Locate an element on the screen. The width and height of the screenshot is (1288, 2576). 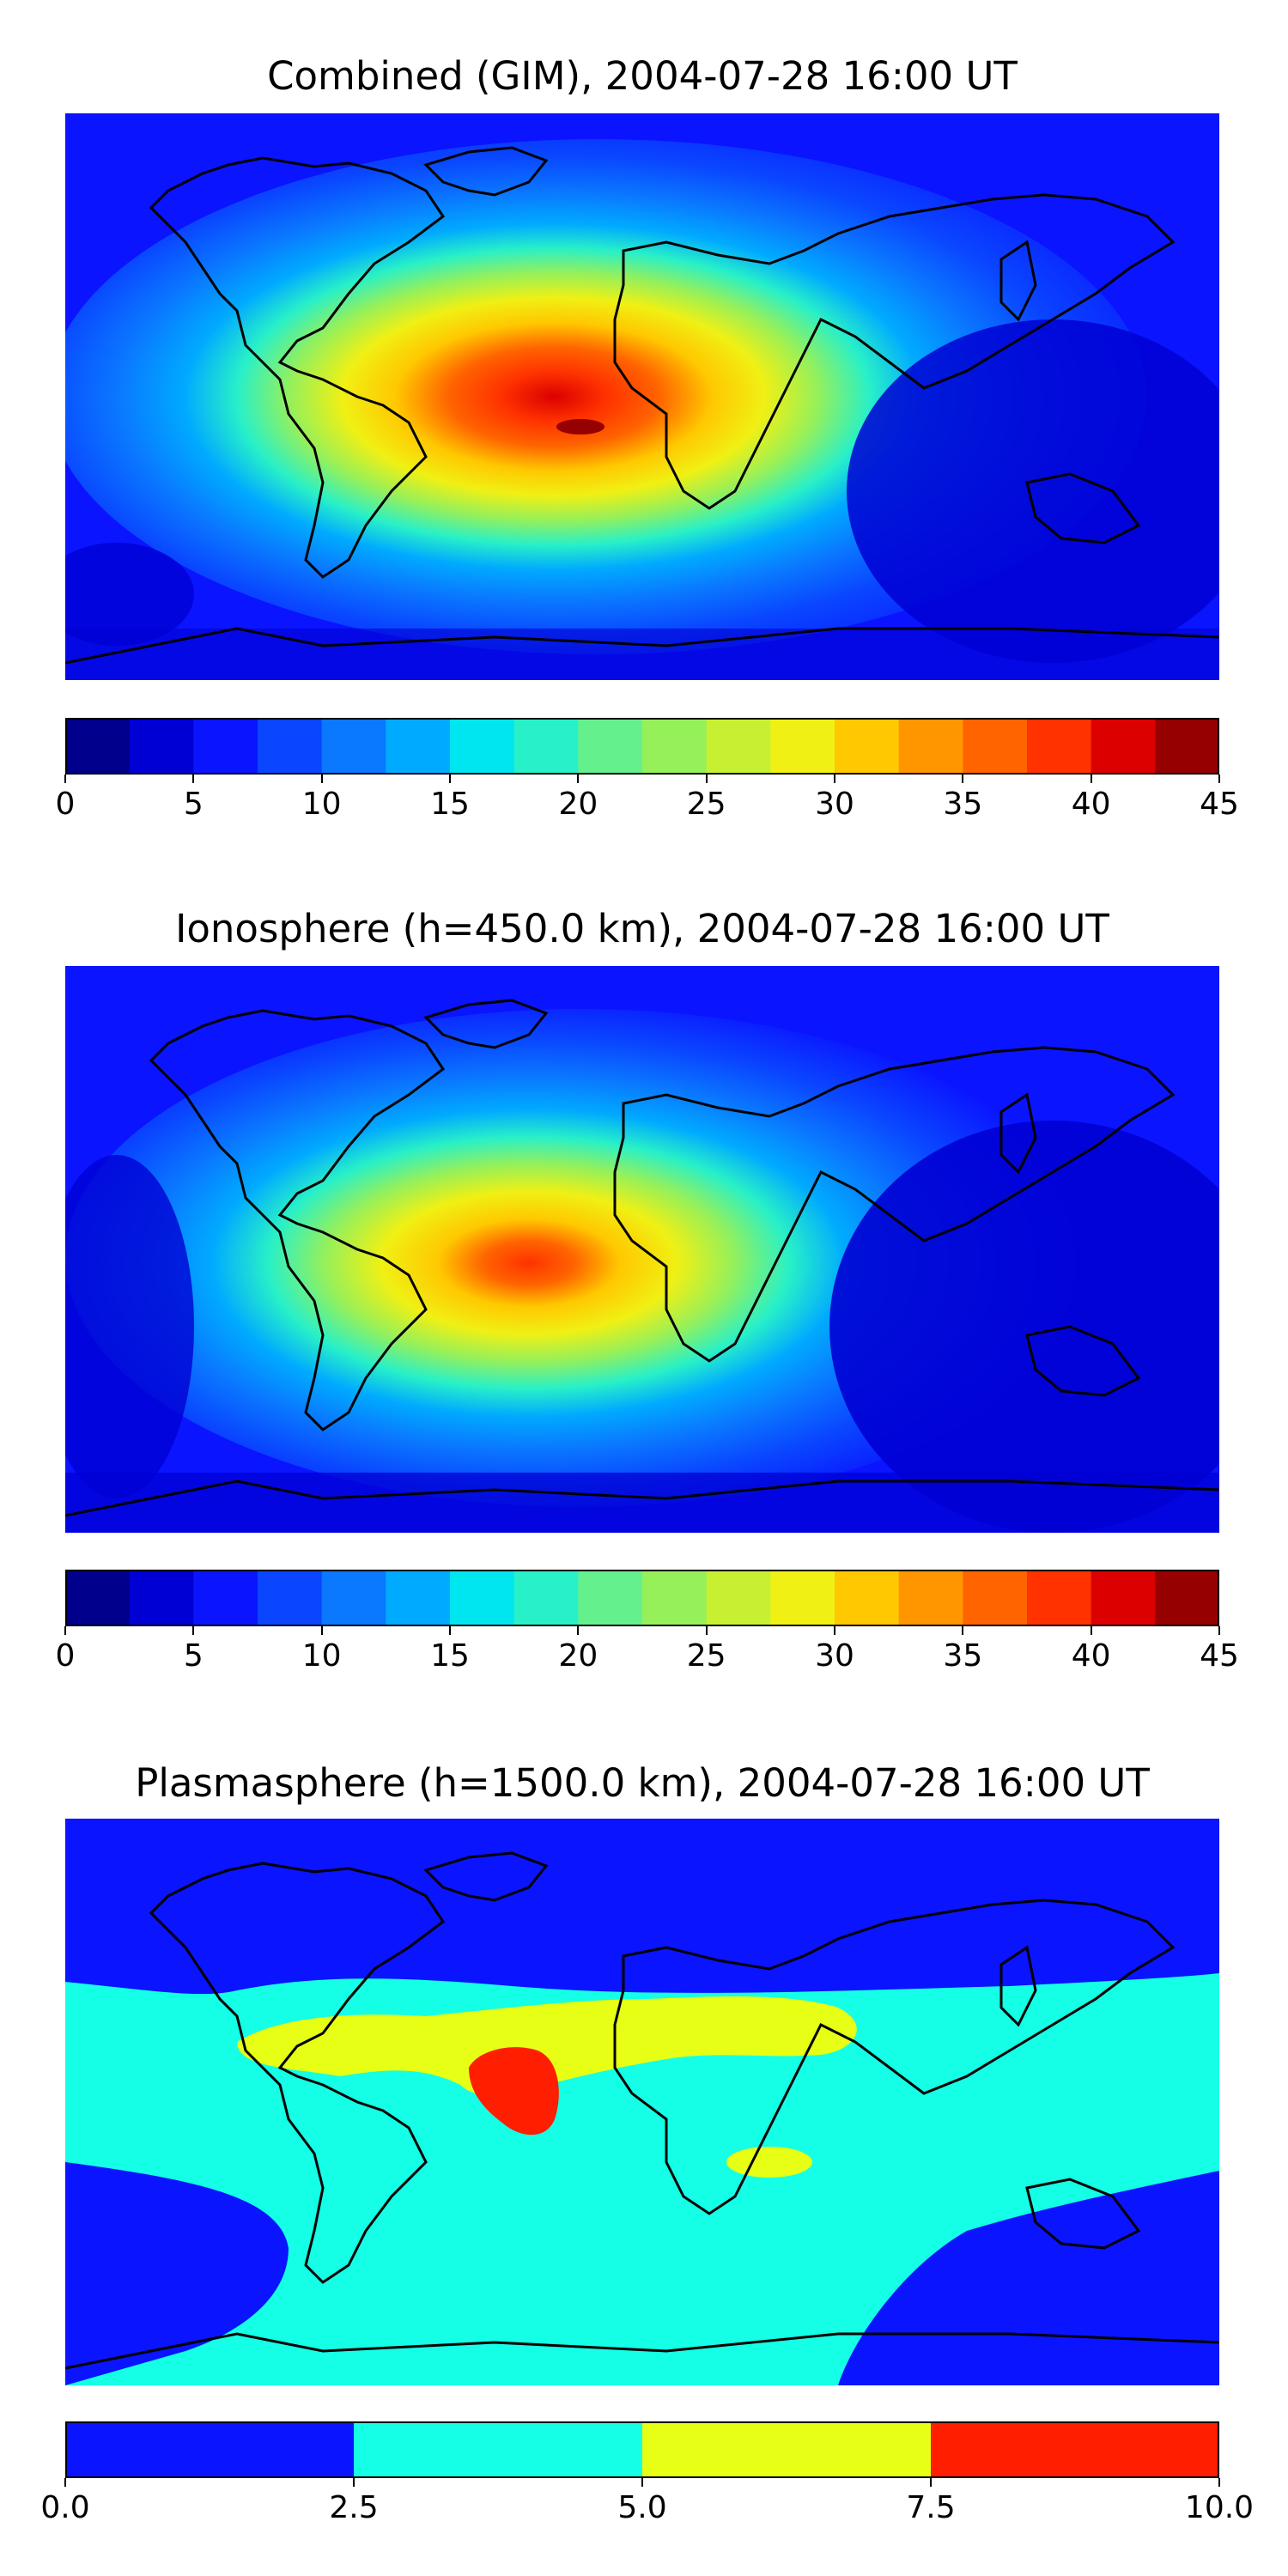
colorbar-tick-label: 5.0 is located at coordinates (642, 2507).